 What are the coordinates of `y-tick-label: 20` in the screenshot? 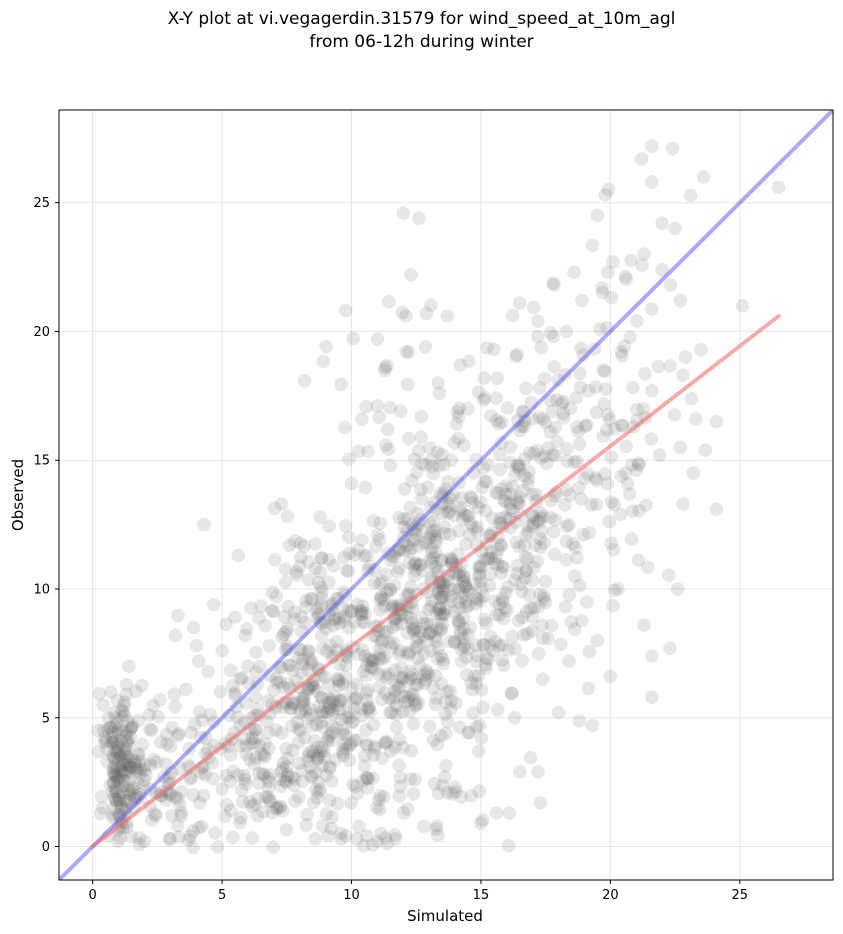 It's located at (41, 332).